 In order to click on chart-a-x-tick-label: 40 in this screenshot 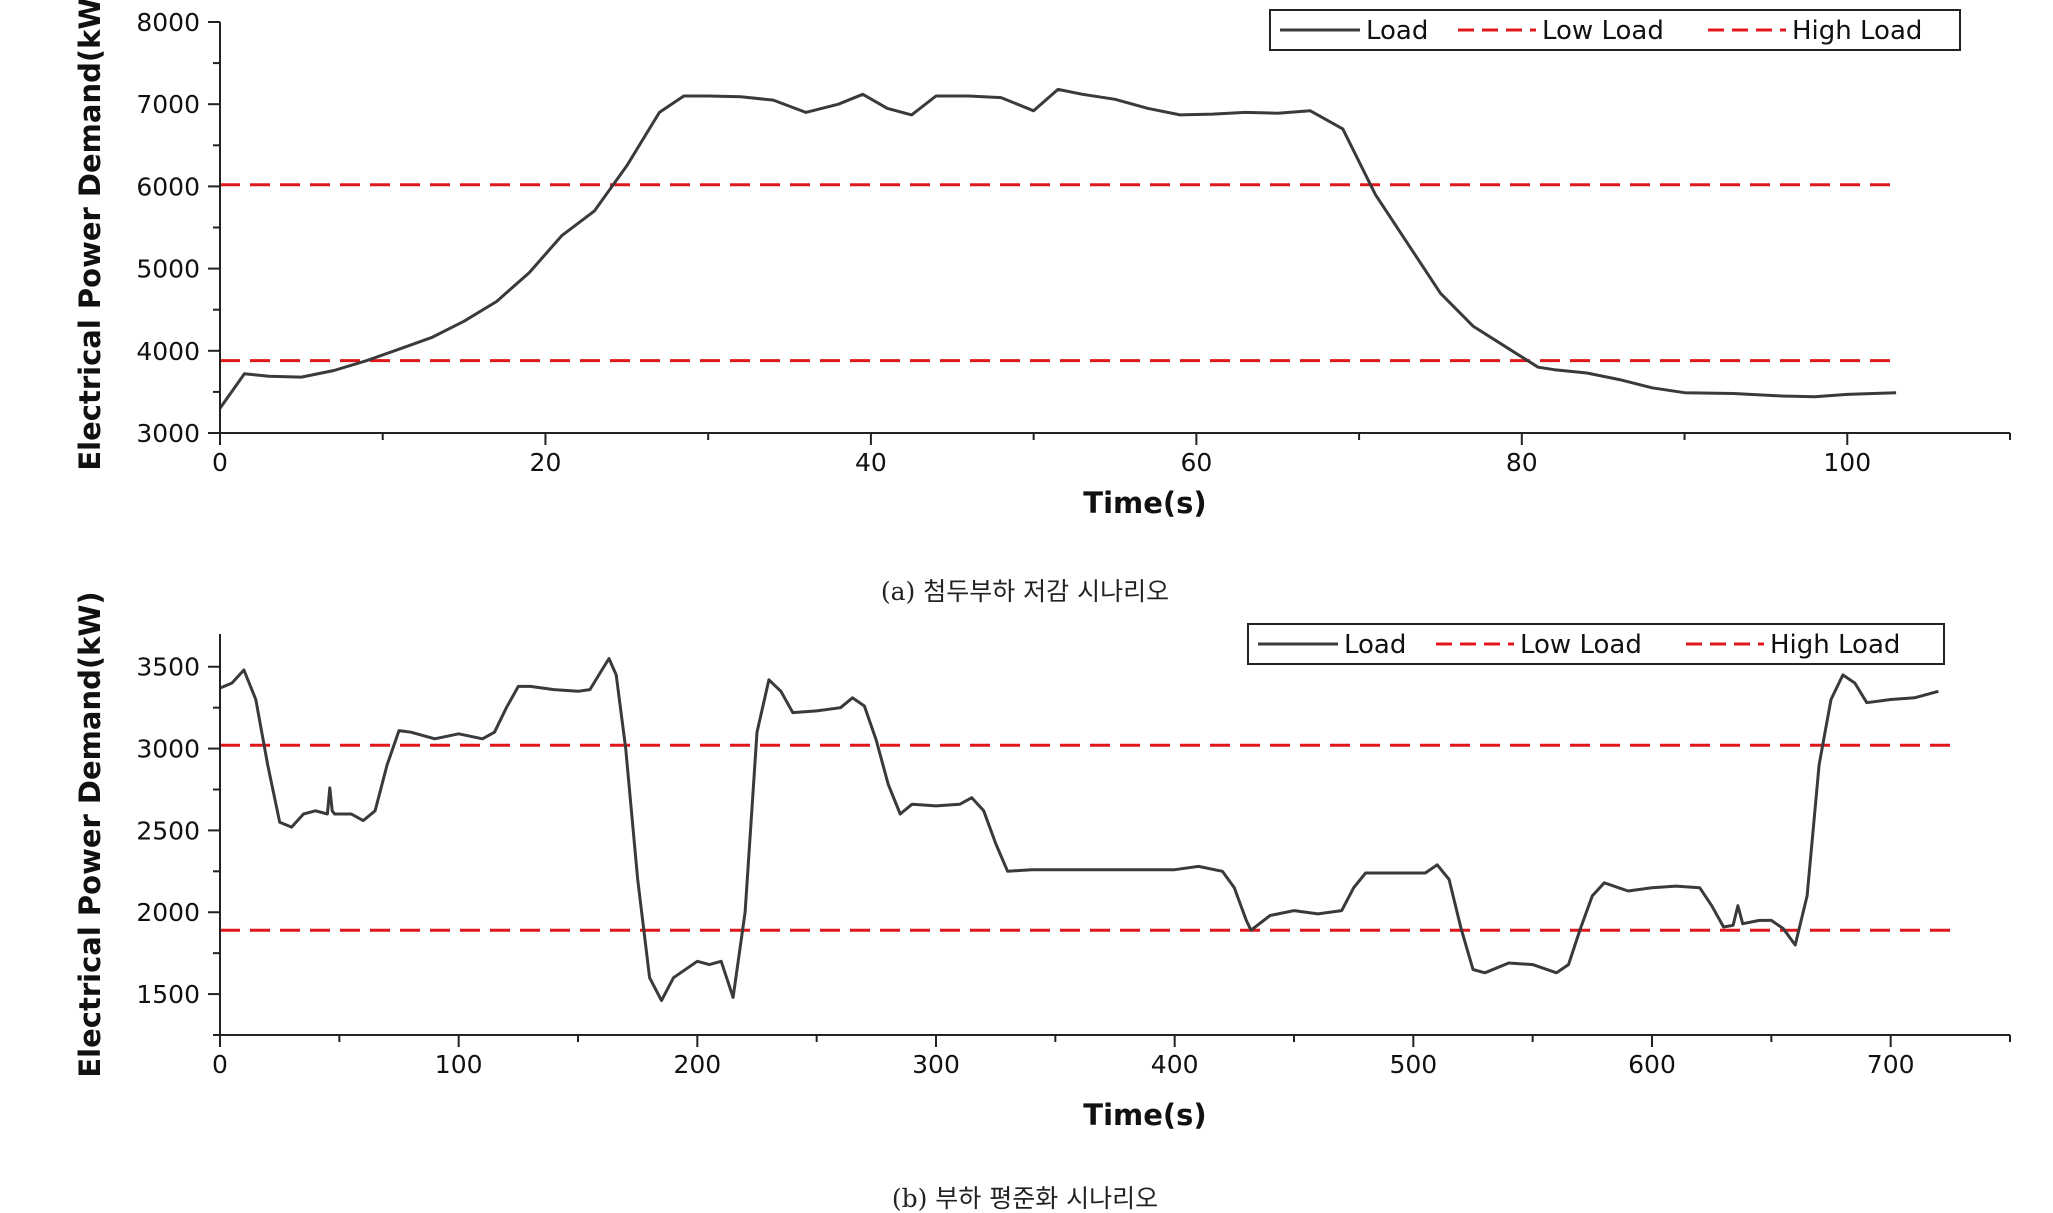, I will do `click(871, 462)`.